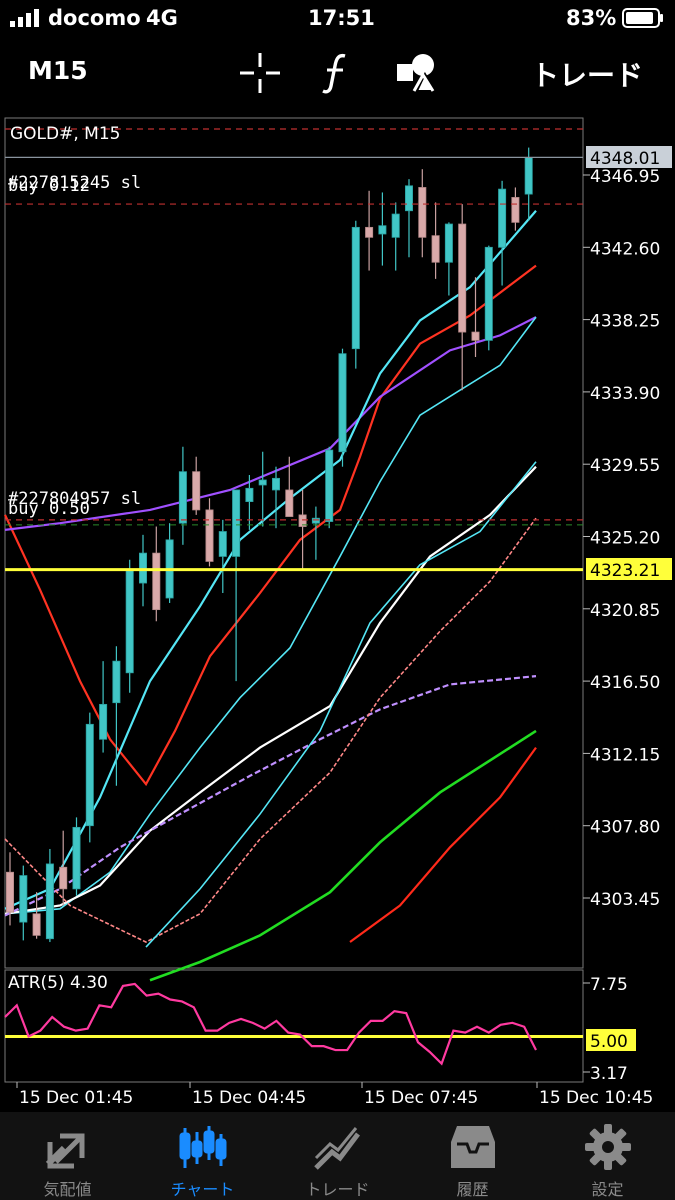  I want to click on atr-level-label: 5.00, so click(609, 1042).